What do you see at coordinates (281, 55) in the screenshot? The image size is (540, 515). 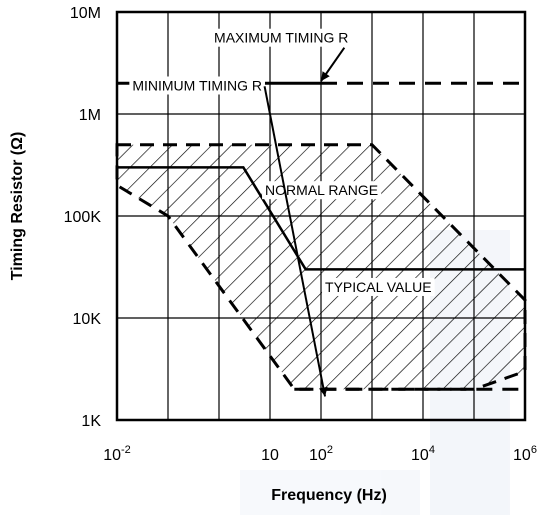 I see `annotation: MAXIMUM TIMING R` at bounding box center [281, 55].